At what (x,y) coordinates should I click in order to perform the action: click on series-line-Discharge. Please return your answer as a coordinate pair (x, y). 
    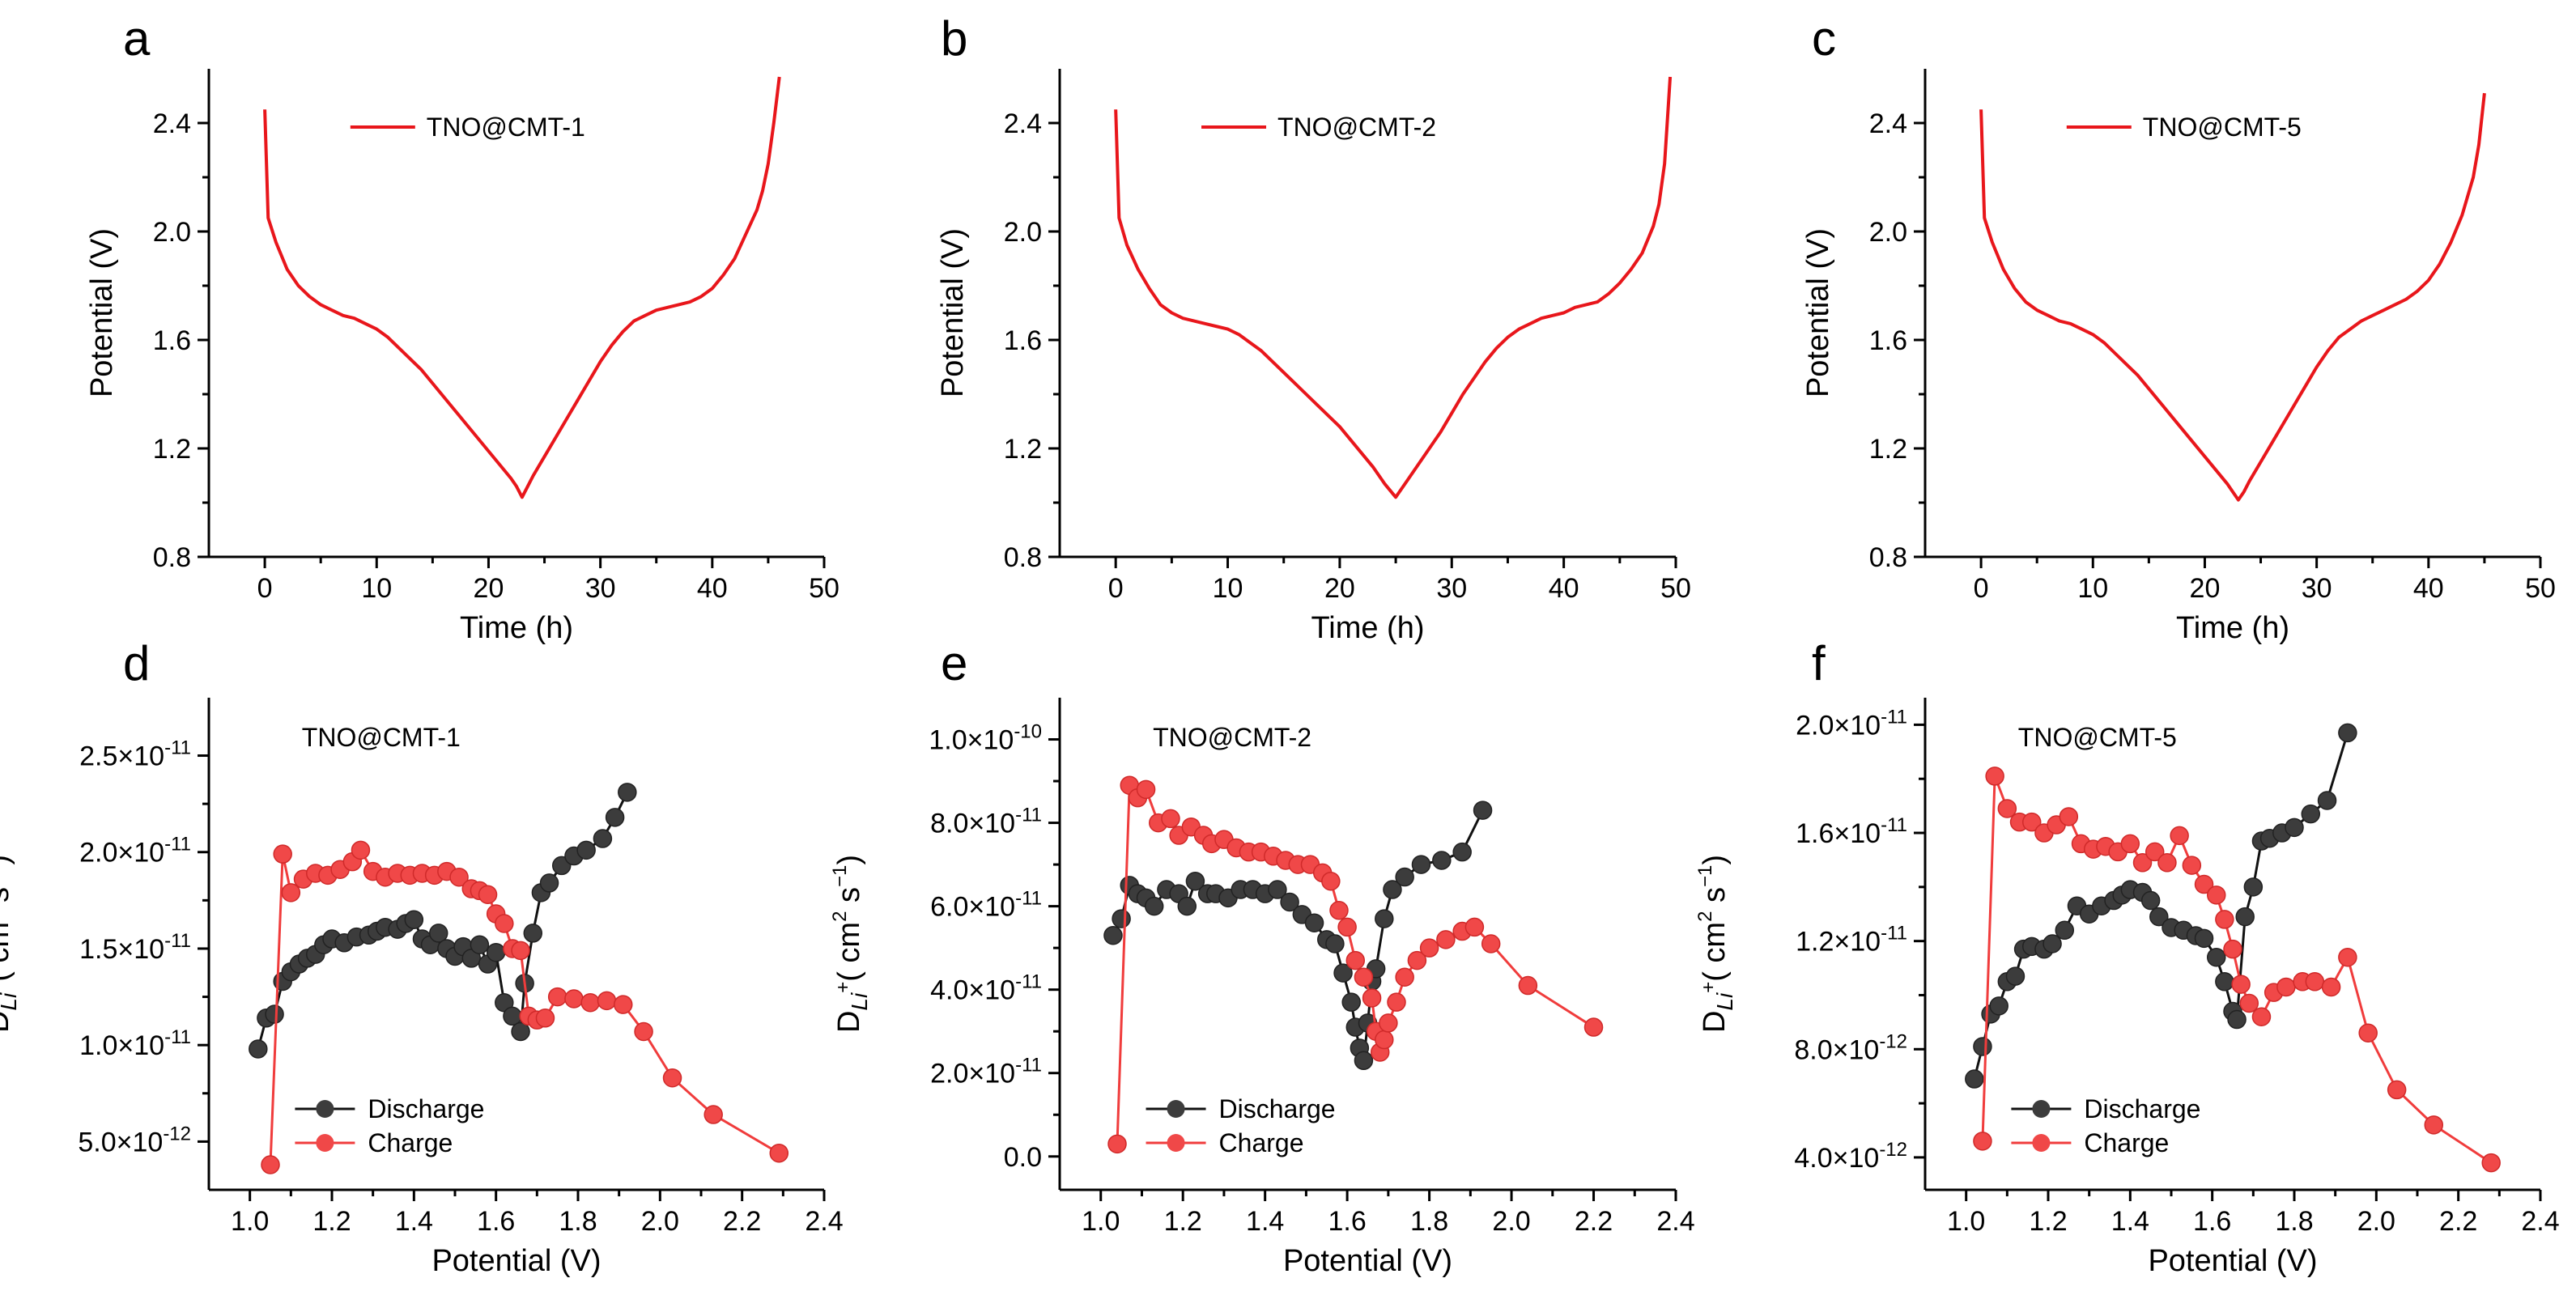
    Looking at the image, I should click on (443, 921).